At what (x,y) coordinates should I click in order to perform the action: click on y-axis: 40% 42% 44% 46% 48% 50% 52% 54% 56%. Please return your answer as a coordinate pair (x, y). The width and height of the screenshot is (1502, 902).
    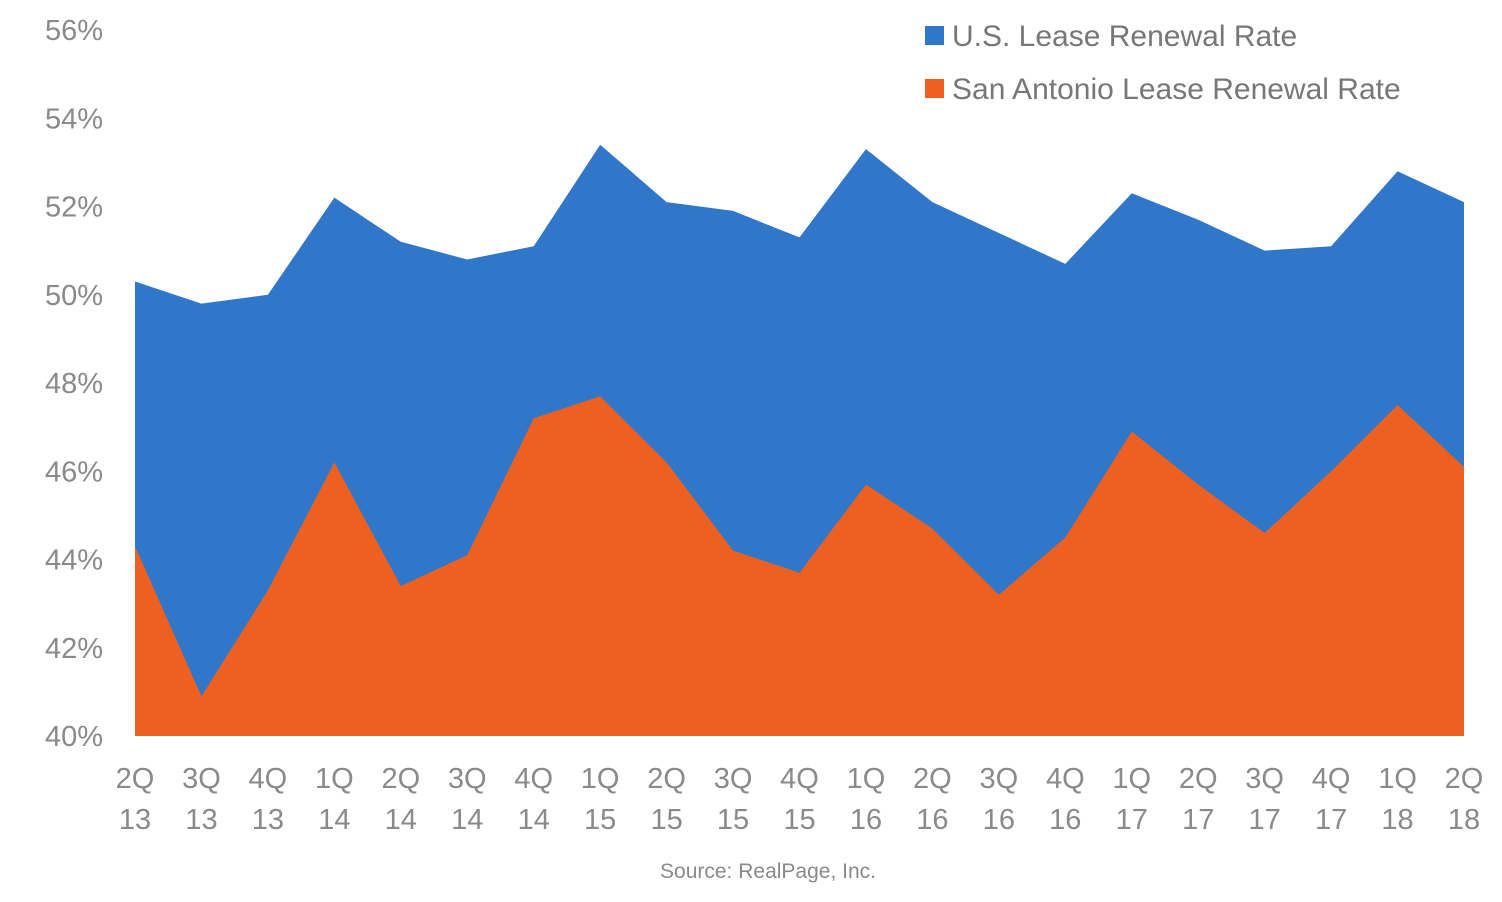
    Looking at the image, I should click on (74, 384).